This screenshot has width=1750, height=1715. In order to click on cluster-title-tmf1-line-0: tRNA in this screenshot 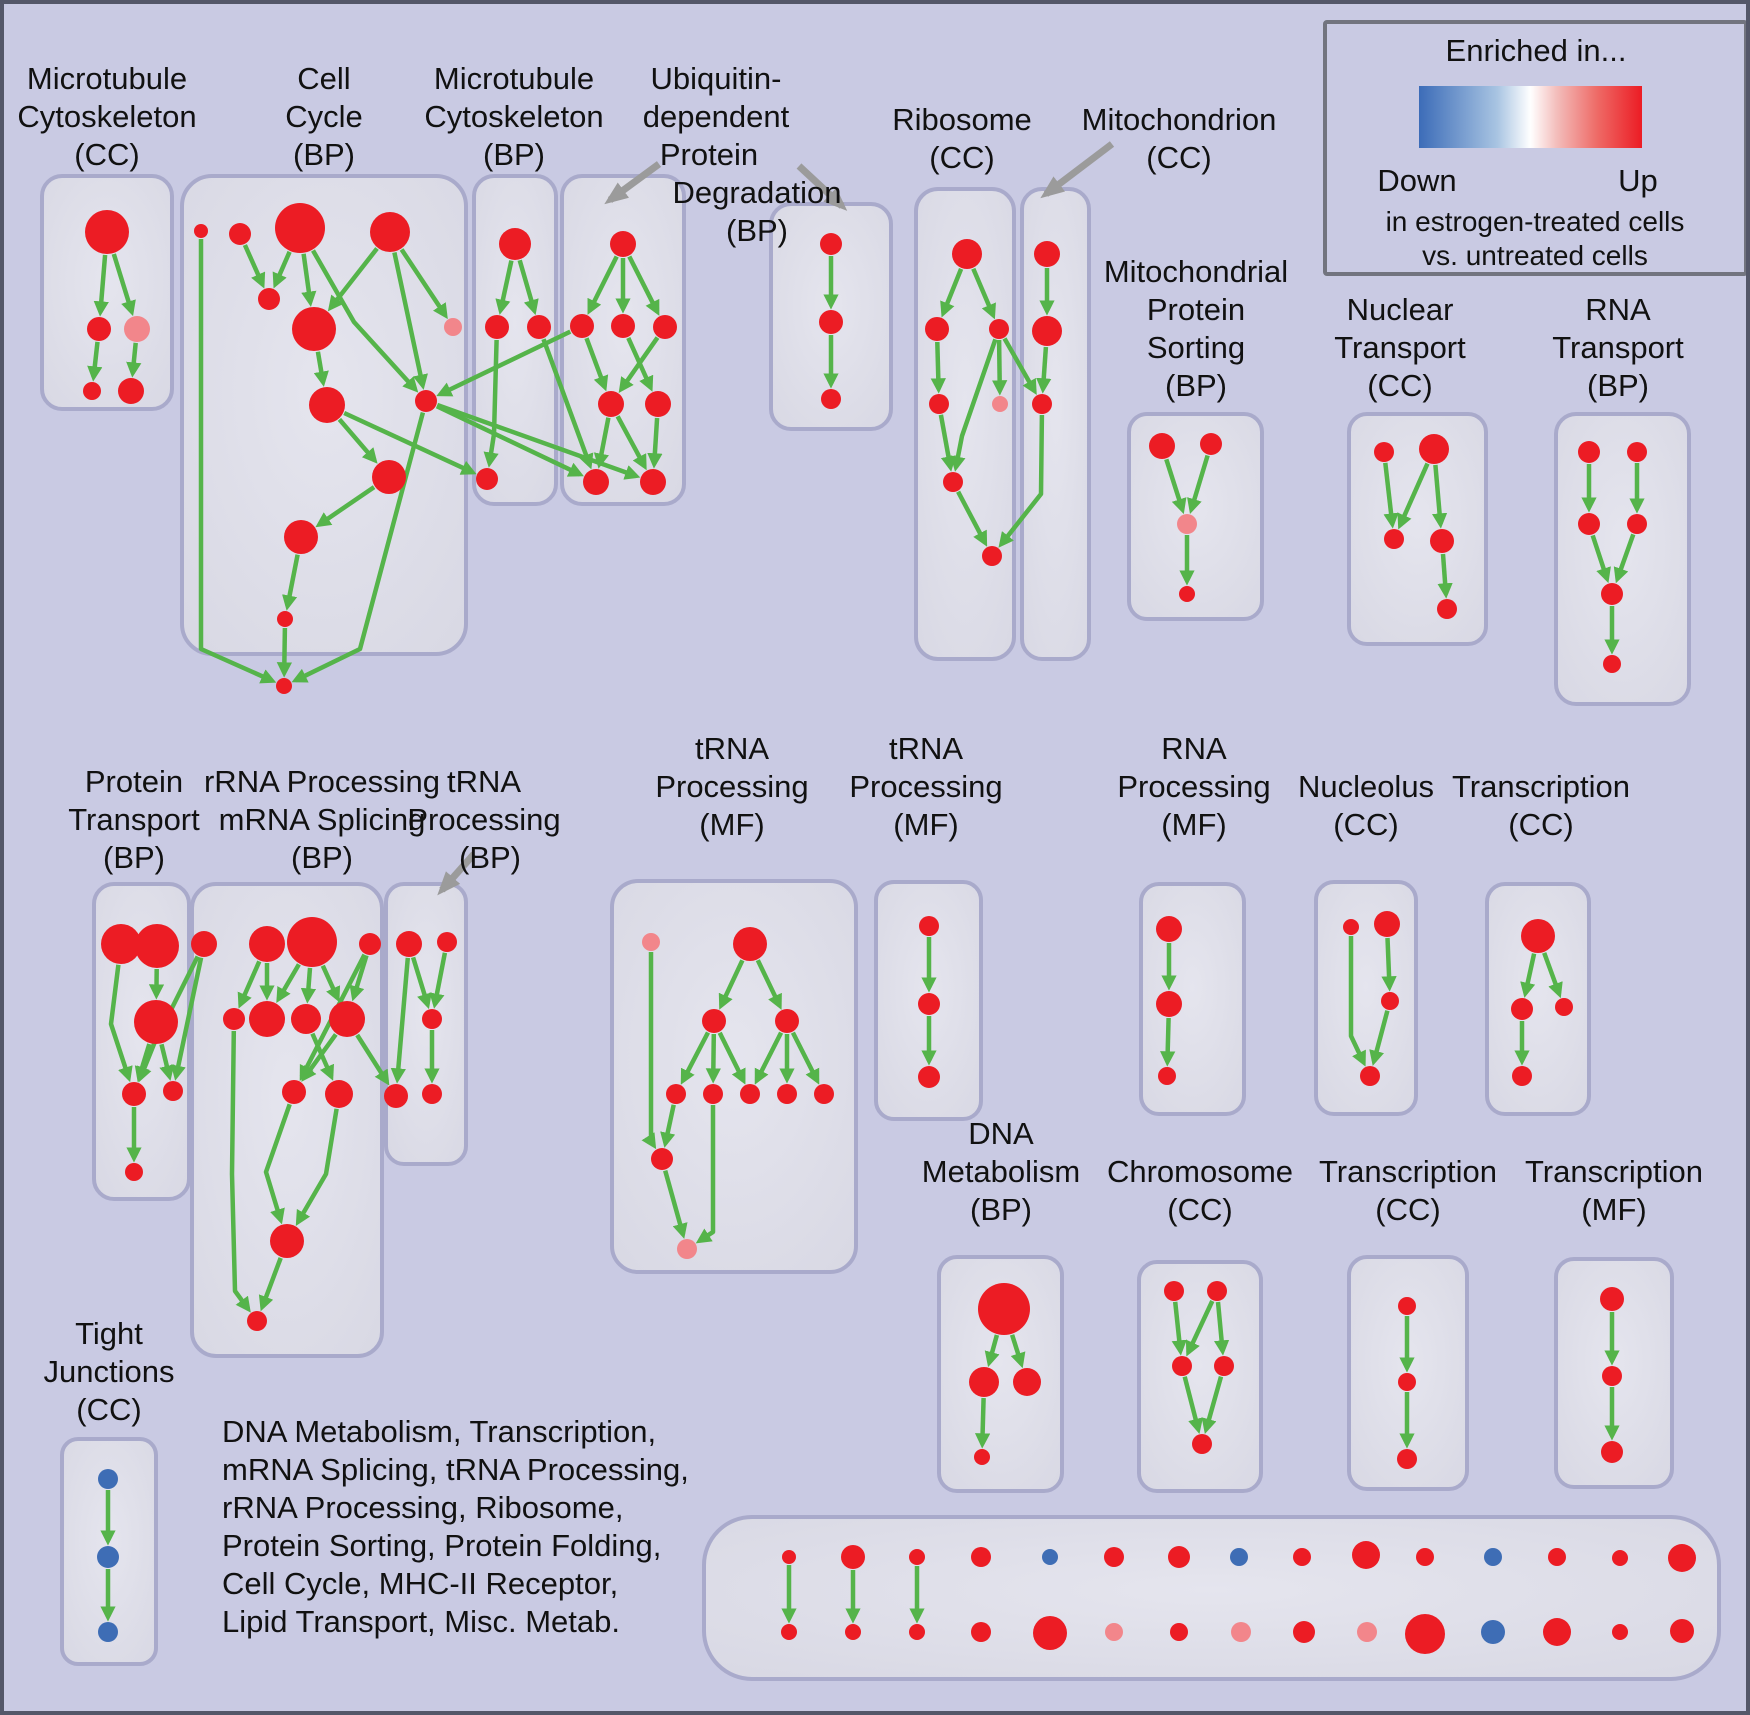, I will do `click(732, 748)`.